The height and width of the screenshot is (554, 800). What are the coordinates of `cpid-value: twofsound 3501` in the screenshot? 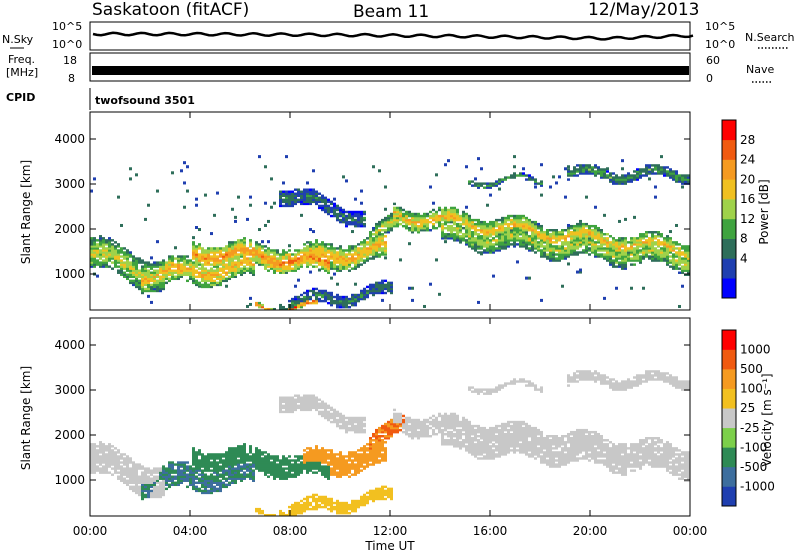 It's located at (145, 100).